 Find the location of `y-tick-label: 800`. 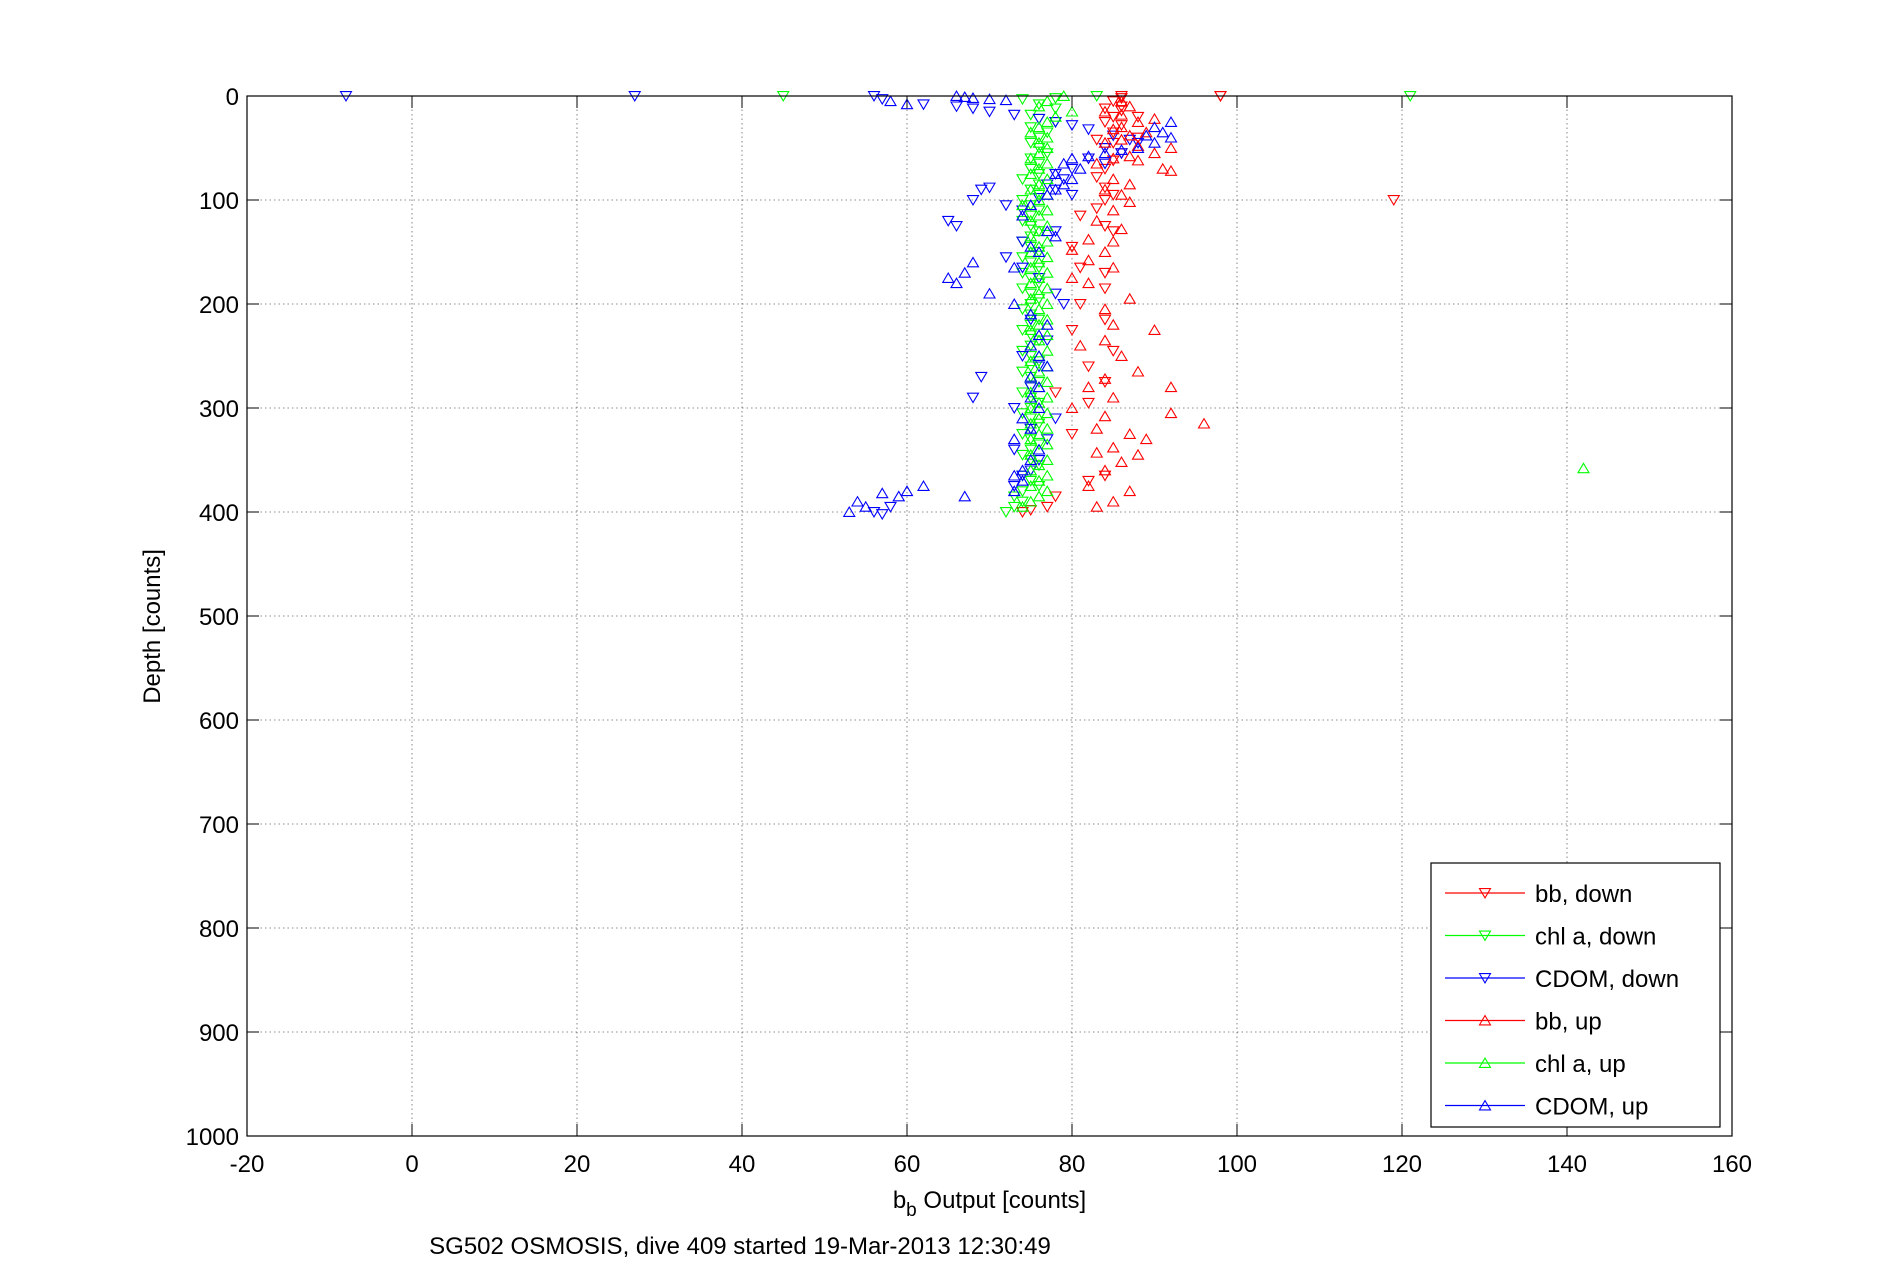

y-tick-label: 800 is located at coordinates (219, 929).